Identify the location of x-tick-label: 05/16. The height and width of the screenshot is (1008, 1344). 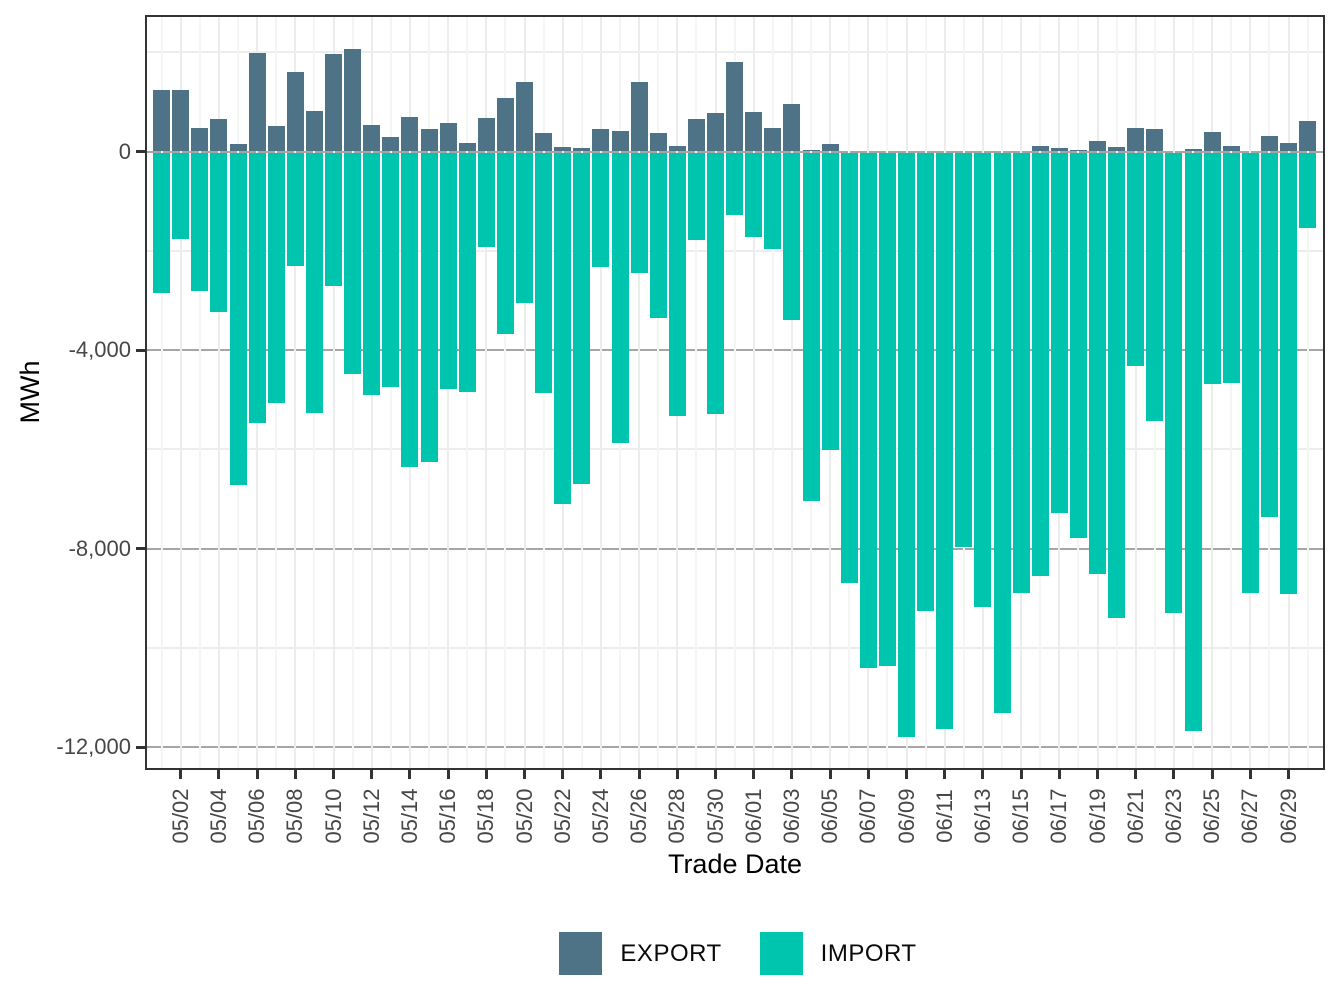
(448, 816).